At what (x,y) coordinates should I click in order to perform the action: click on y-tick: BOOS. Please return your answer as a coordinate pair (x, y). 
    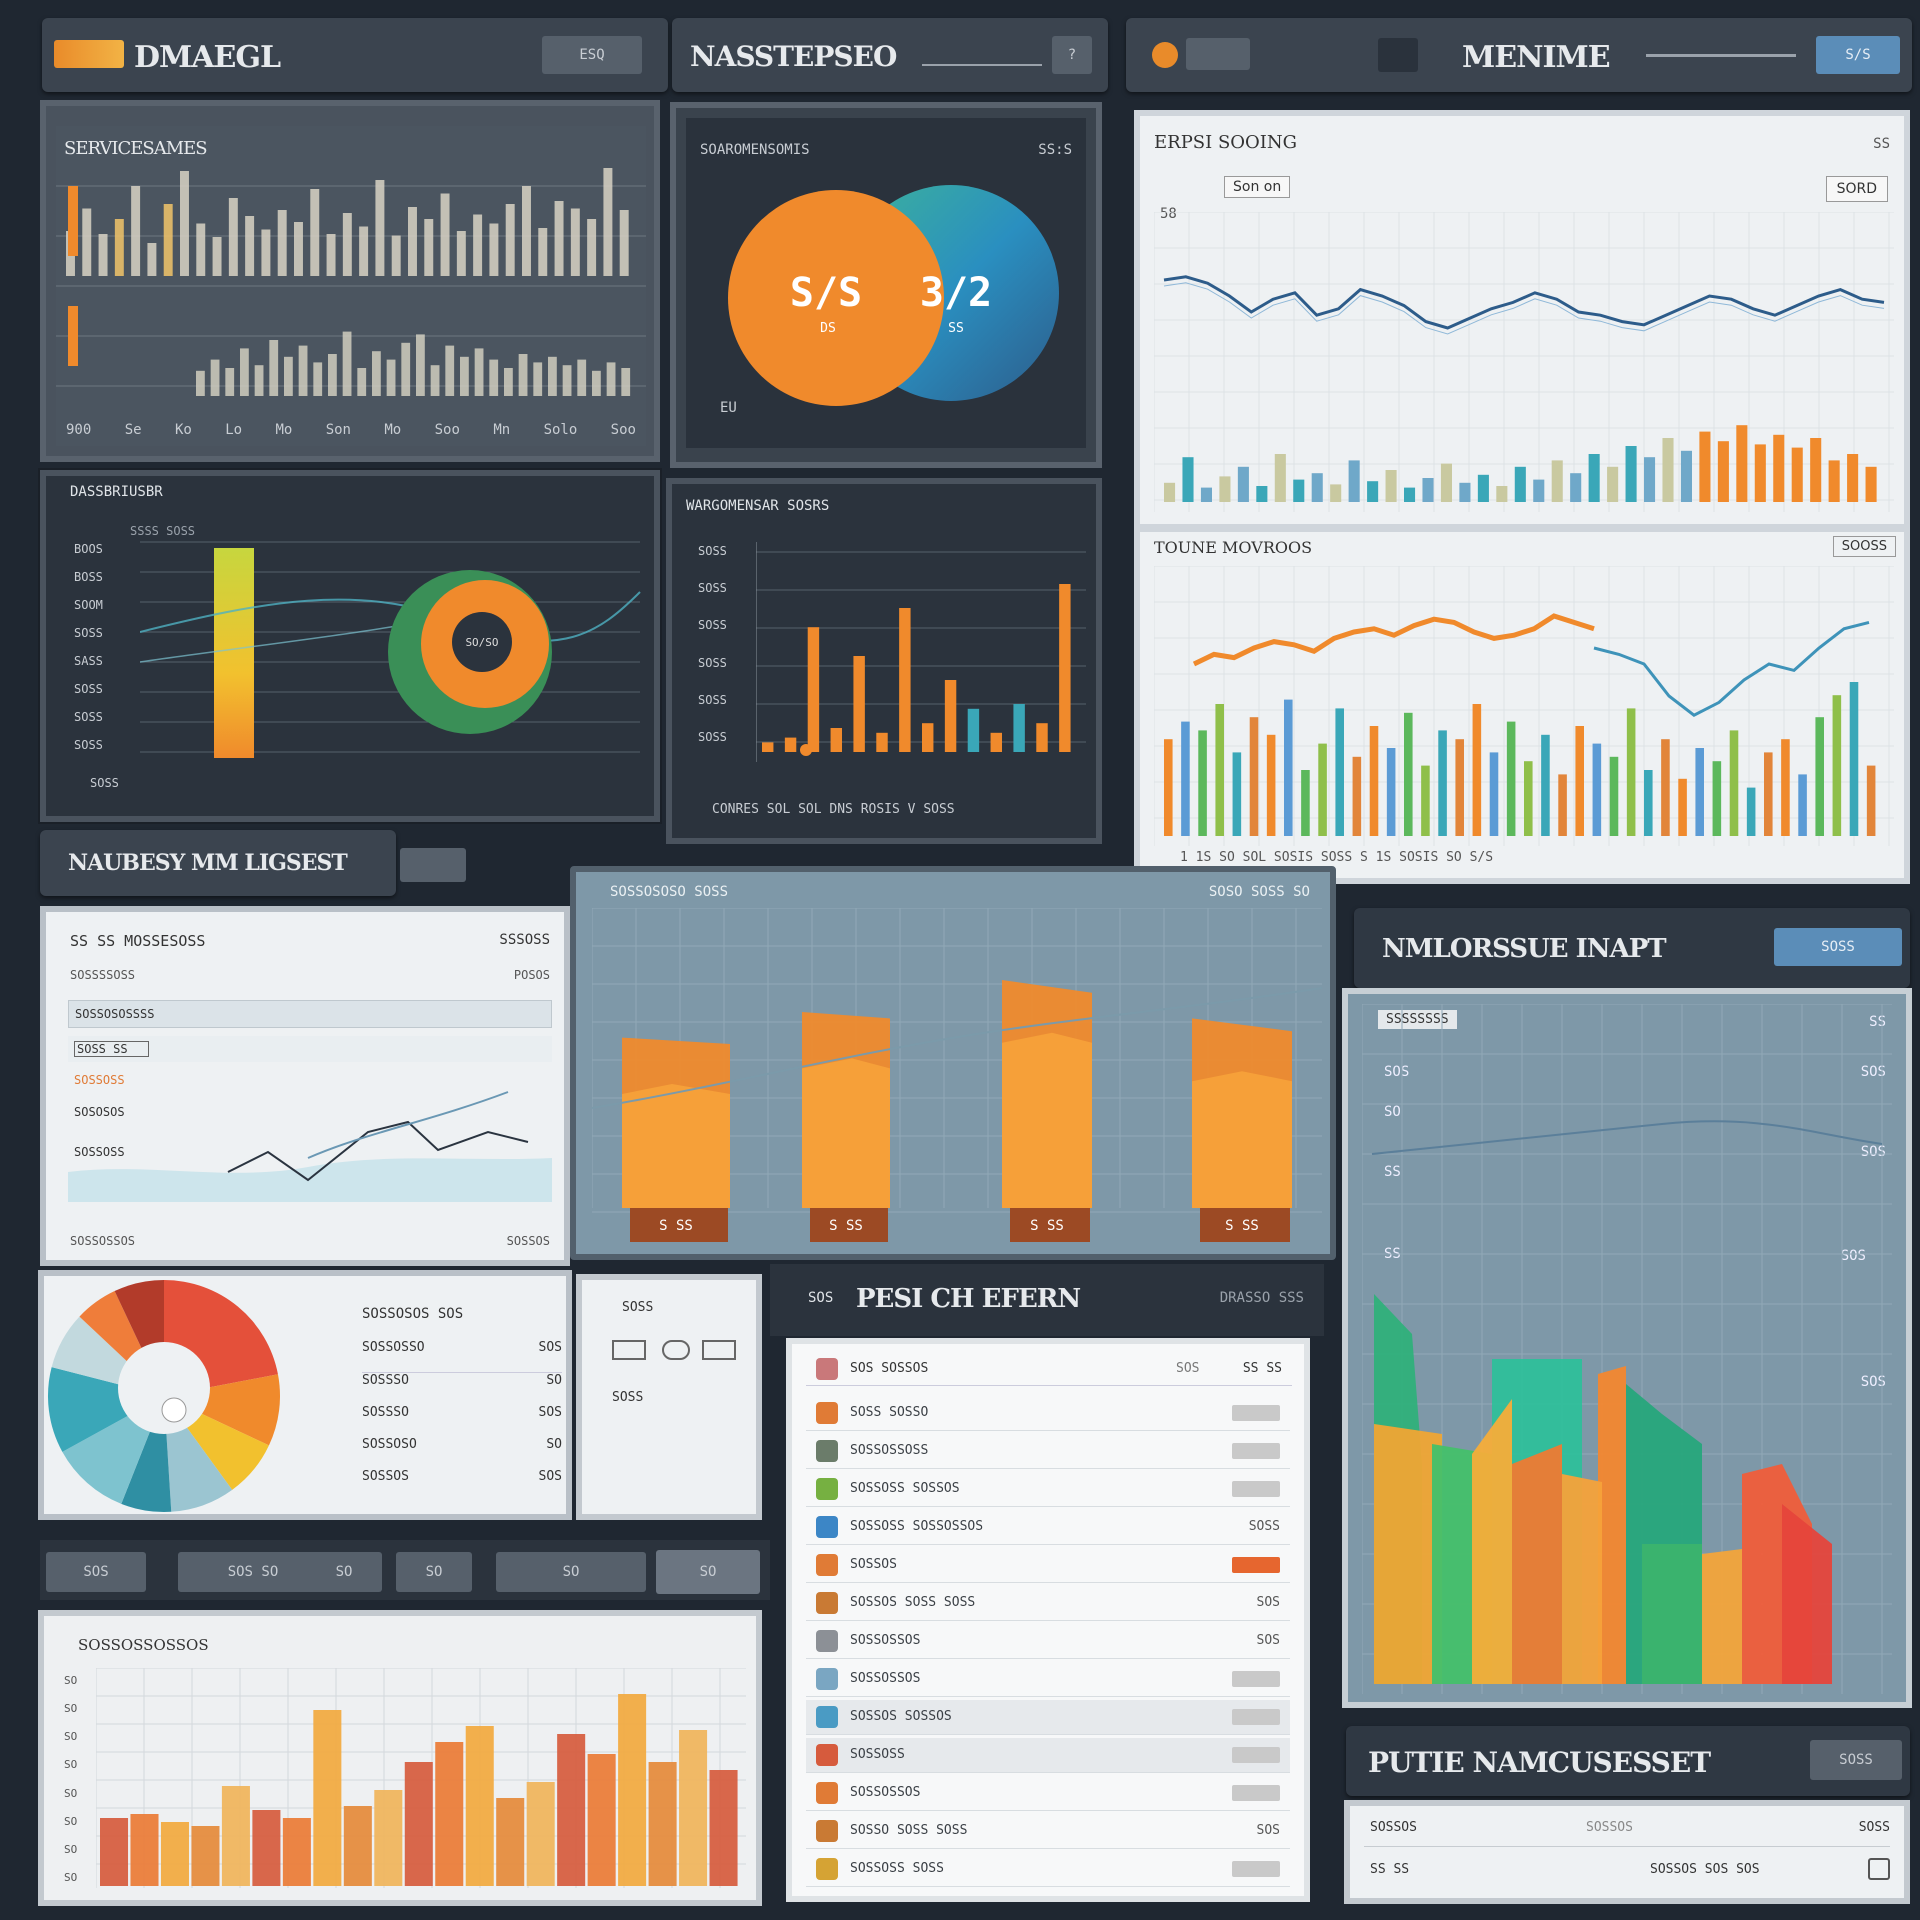
    Looking at the image, I should click on (88, 549).